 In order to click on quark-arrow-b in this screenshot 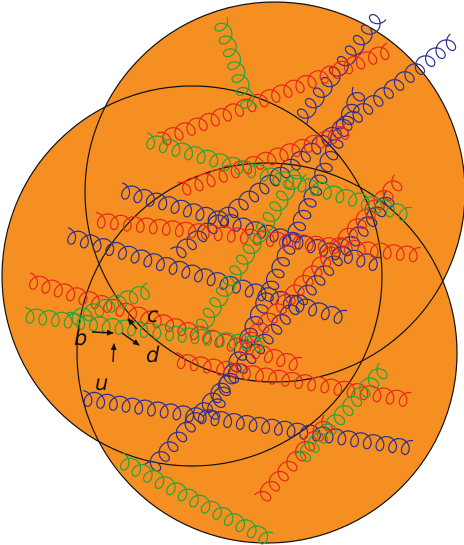, I will do `click(102, 332)`.